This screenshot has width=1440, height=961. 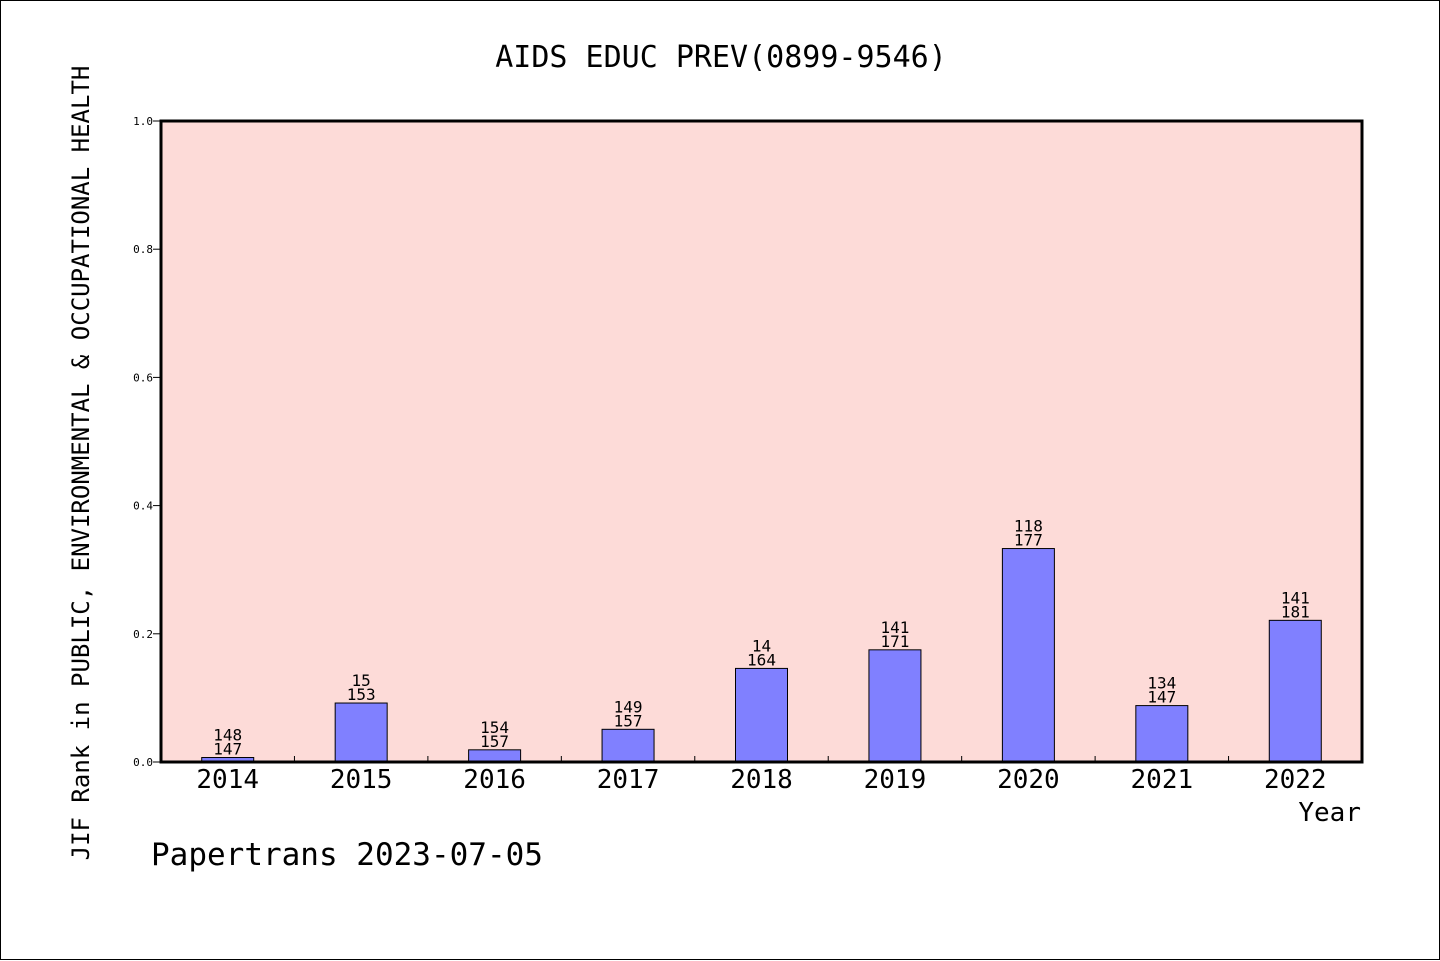 I want to click on bar-total-label: 164, so click(x=761, y=659).